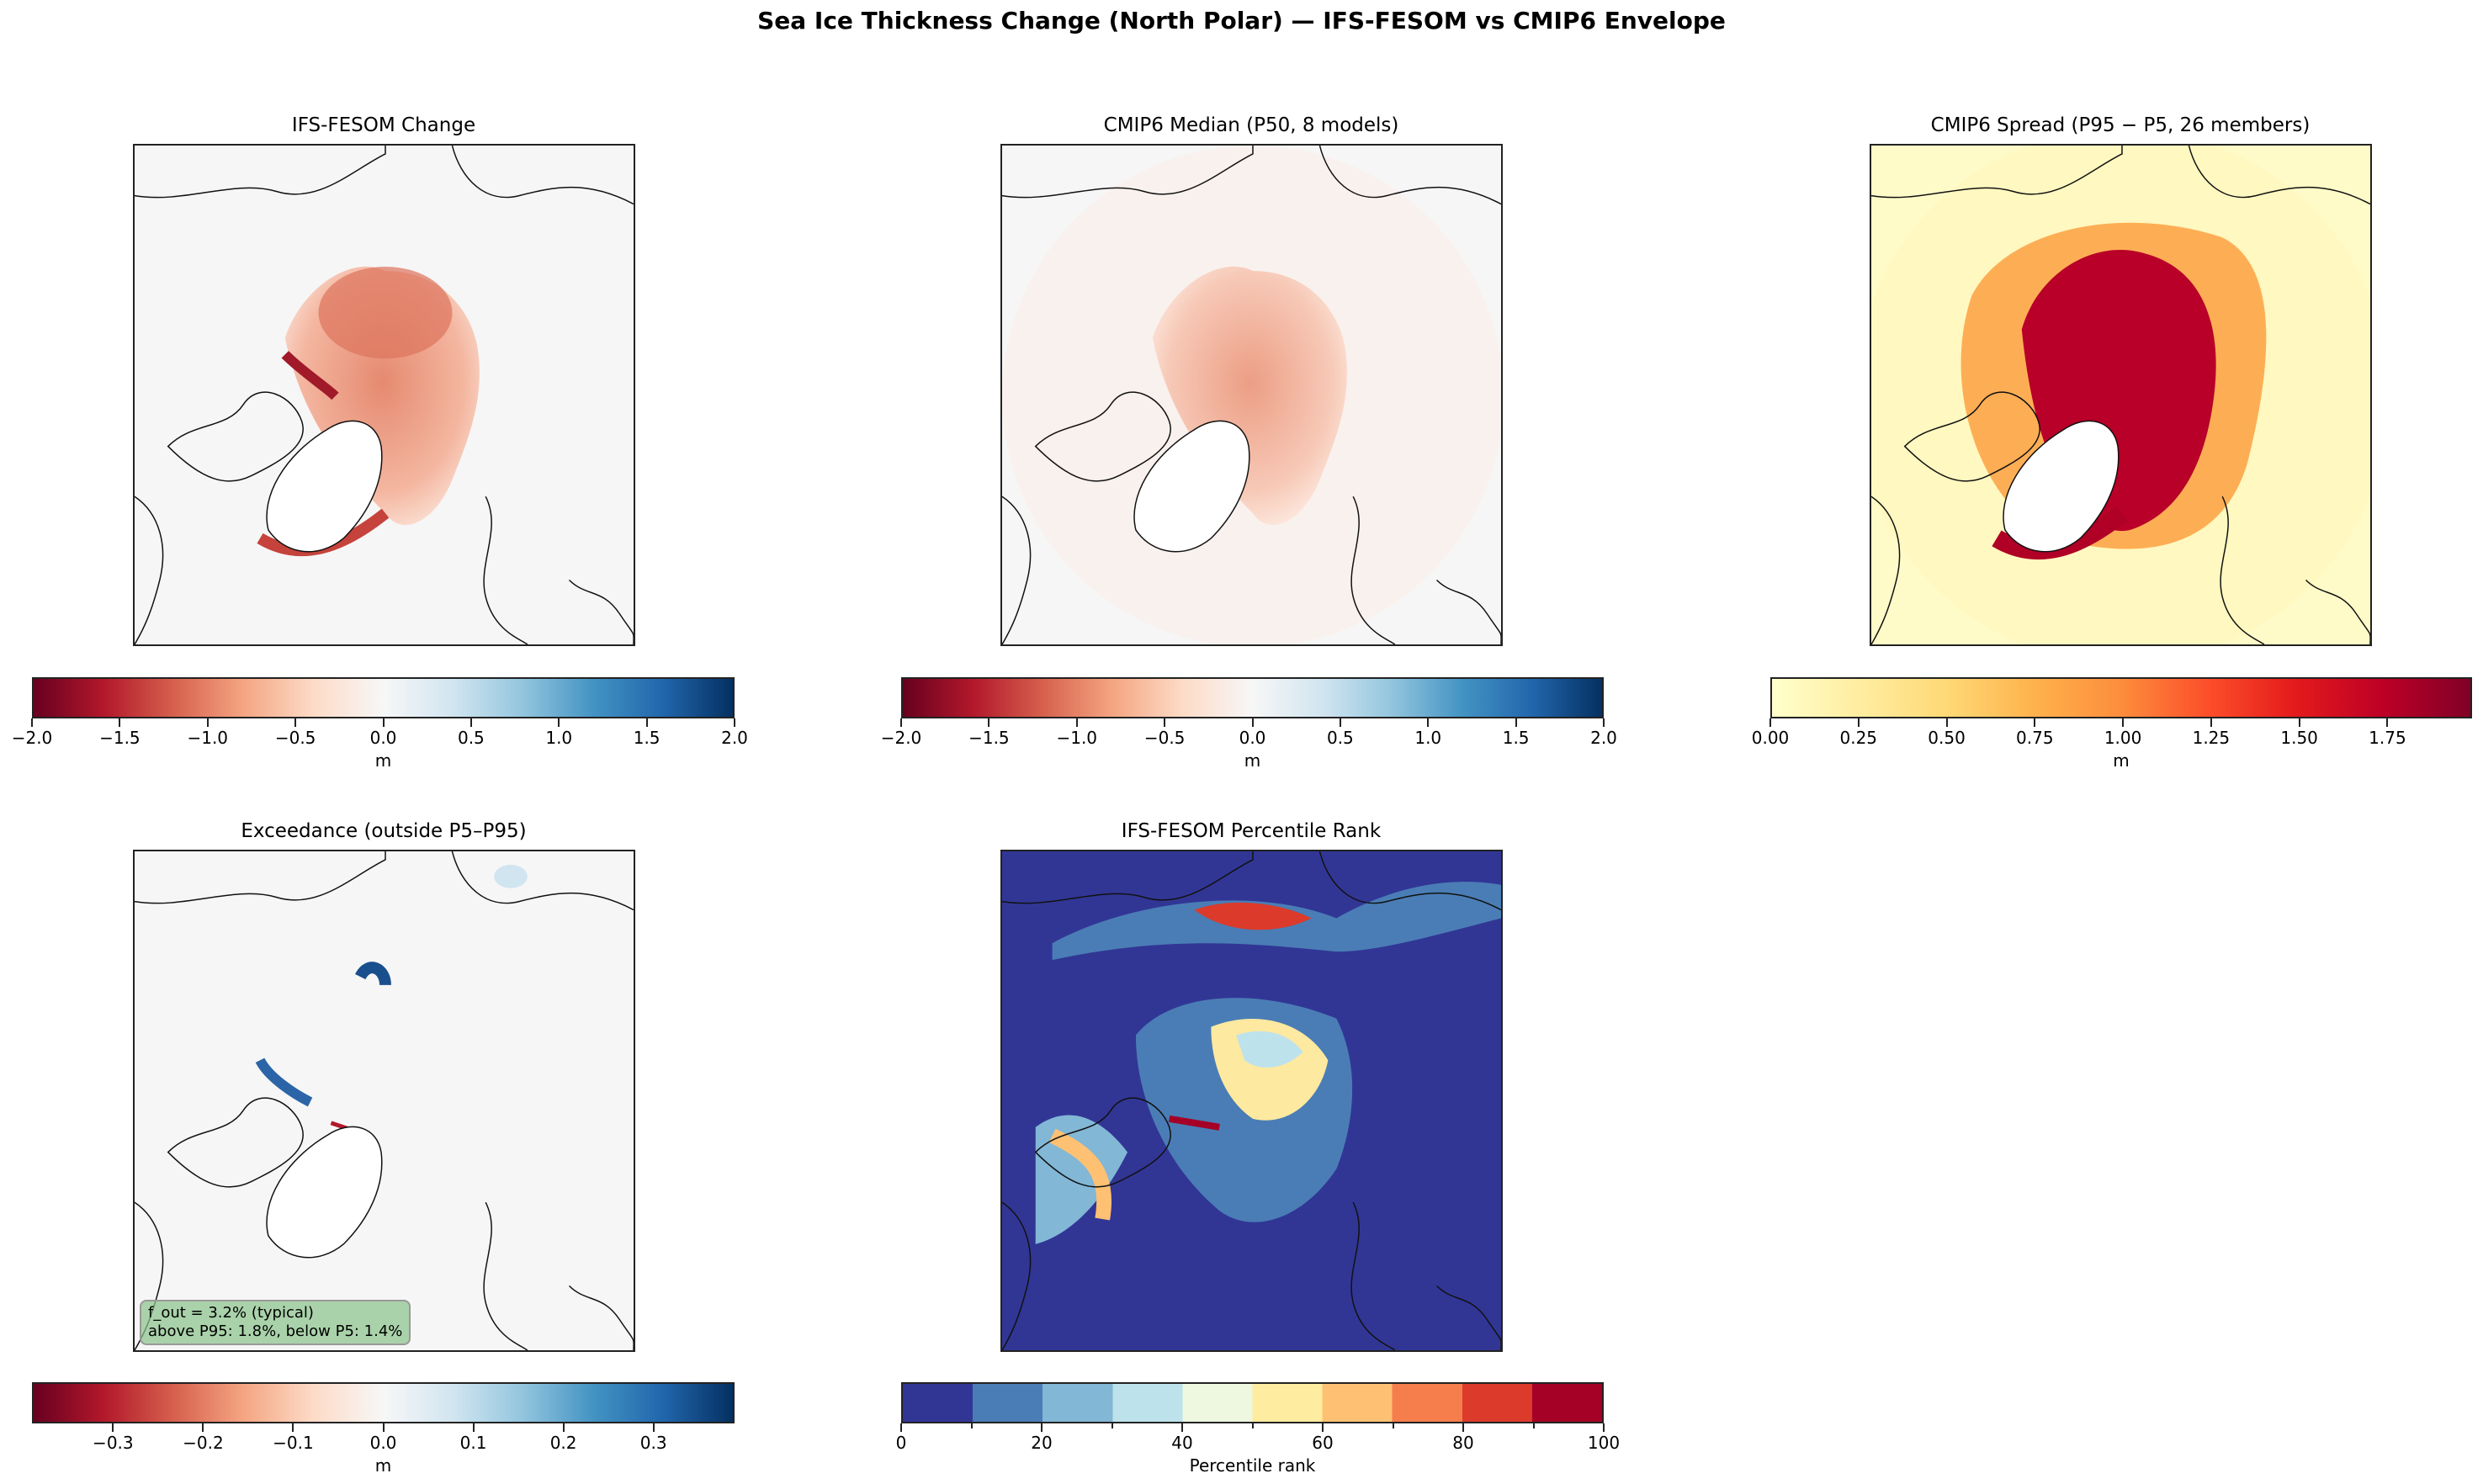 Image resolution: width=2483 pixels, height=1484 pixels. What do you see at coordinates (2123, 738) in the screenshot?
I see `colorbar-tick-label: 1.00` at bounding box center [2123, 738].